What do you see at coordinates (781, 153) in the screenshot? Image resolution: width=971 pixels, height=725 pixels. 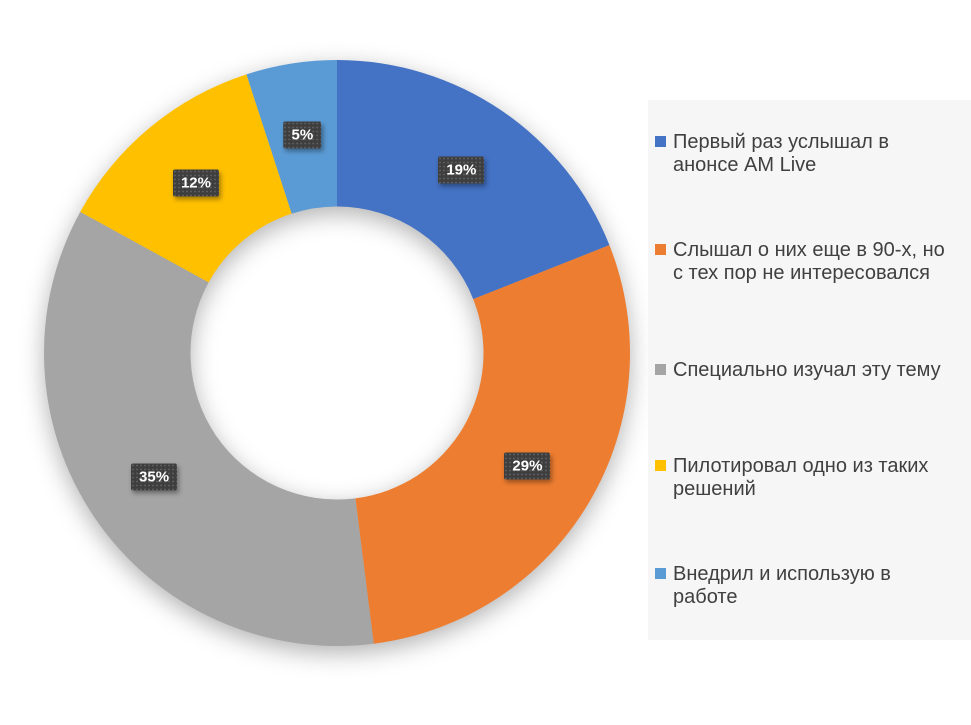 I see `legend-item-label: Первый раз услышал в анонсе AM Live` at bounding box center [781, 153].